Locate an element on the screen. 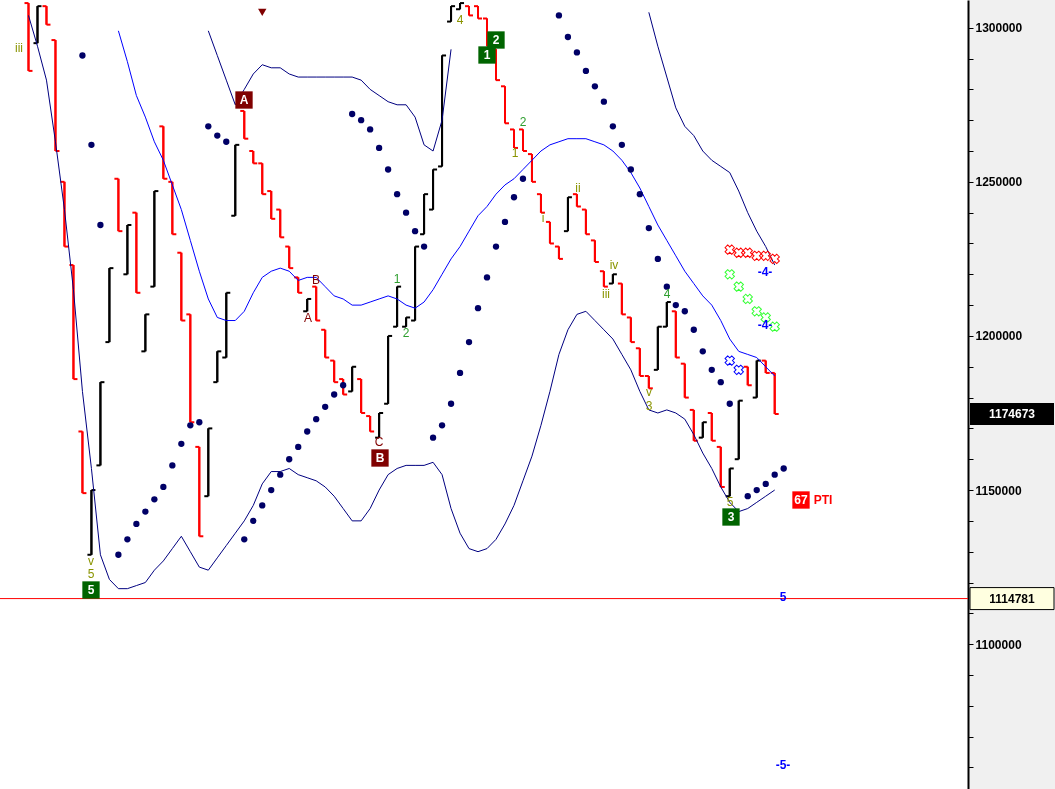  annotation: ii is located at coordinates (578, 188).